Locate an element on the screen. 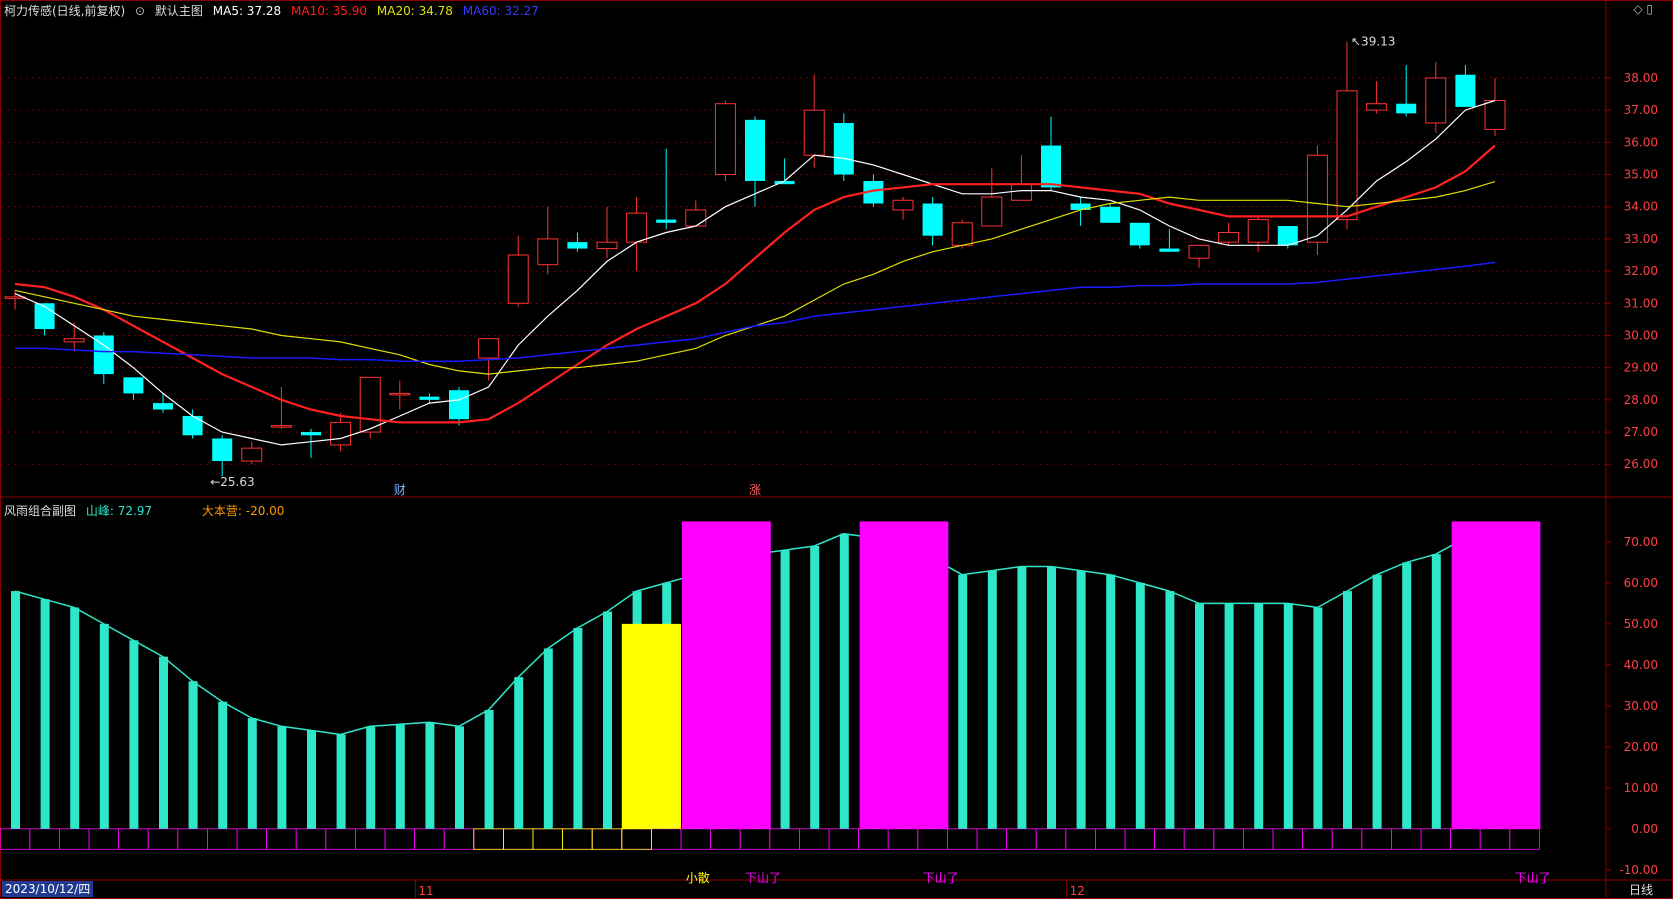 This screenshot has height=899, width=1673. sub-chart-title: 风雨组合副图 is located at coordinates (40, 511).